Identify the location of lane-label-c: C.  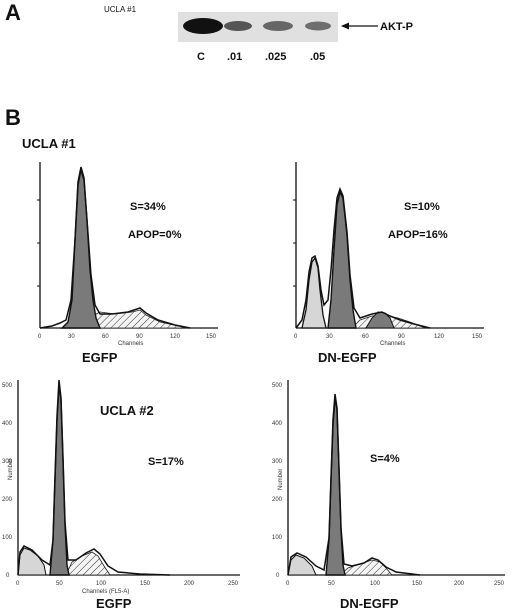
(201, 57).